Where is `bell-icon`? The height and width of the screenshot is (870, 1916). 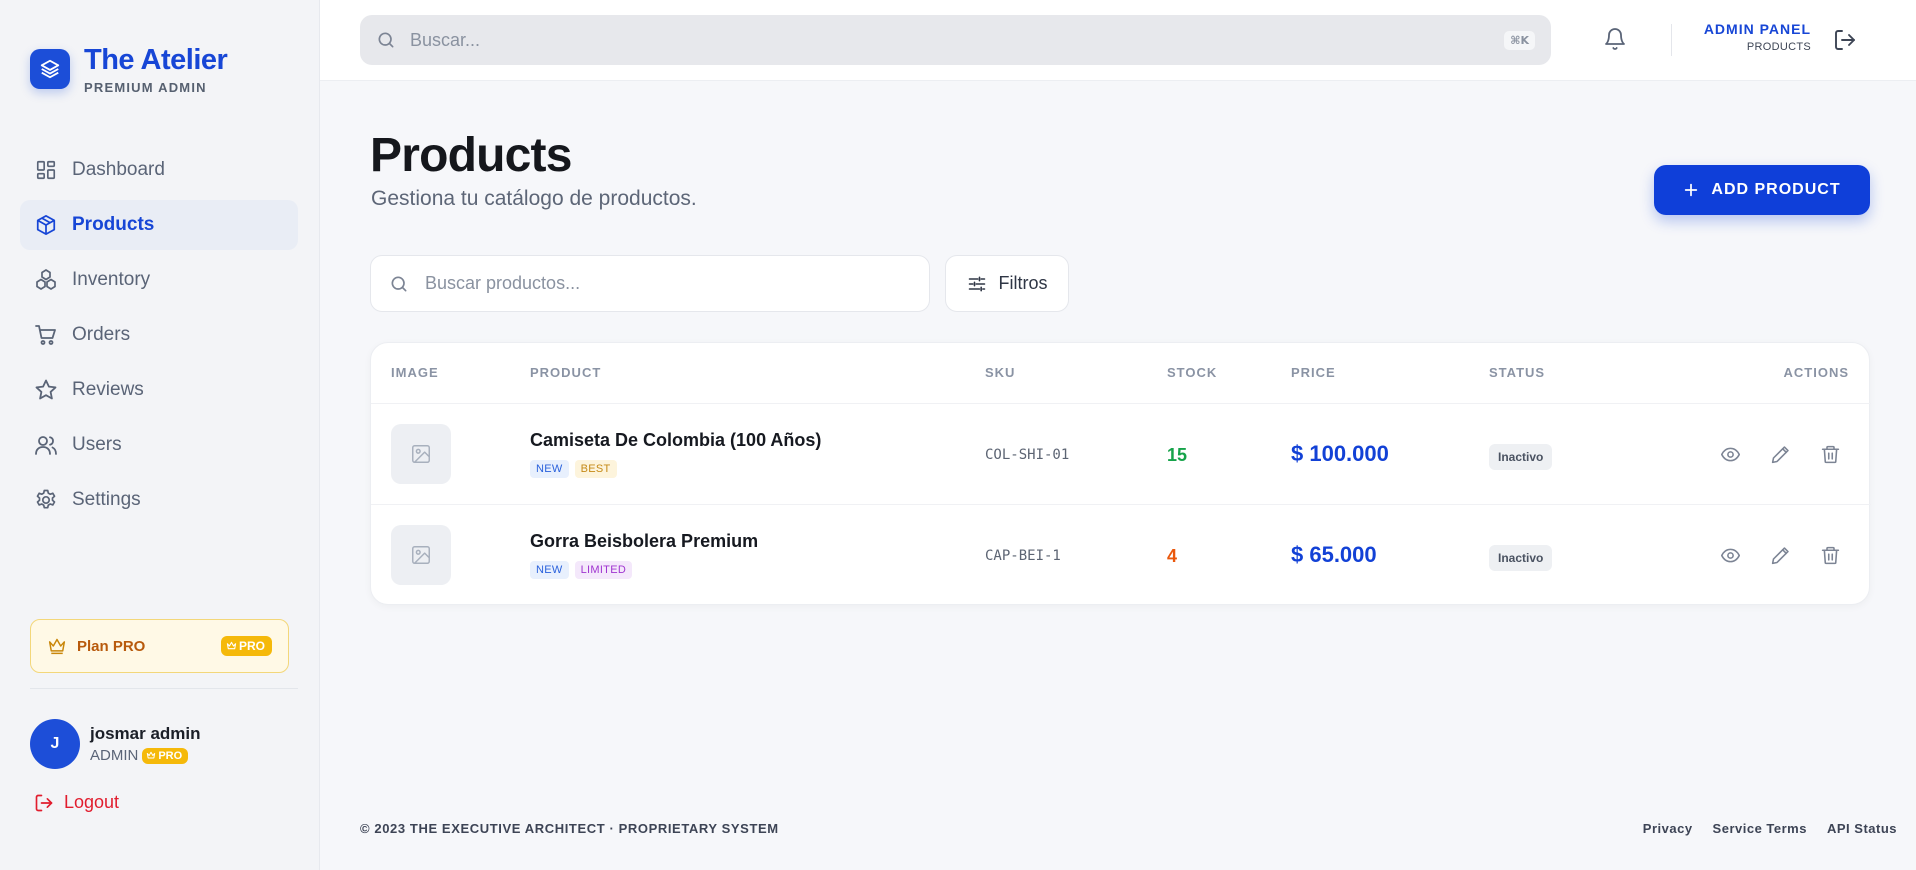 bell-icon is located at coordinates (1615, 39).